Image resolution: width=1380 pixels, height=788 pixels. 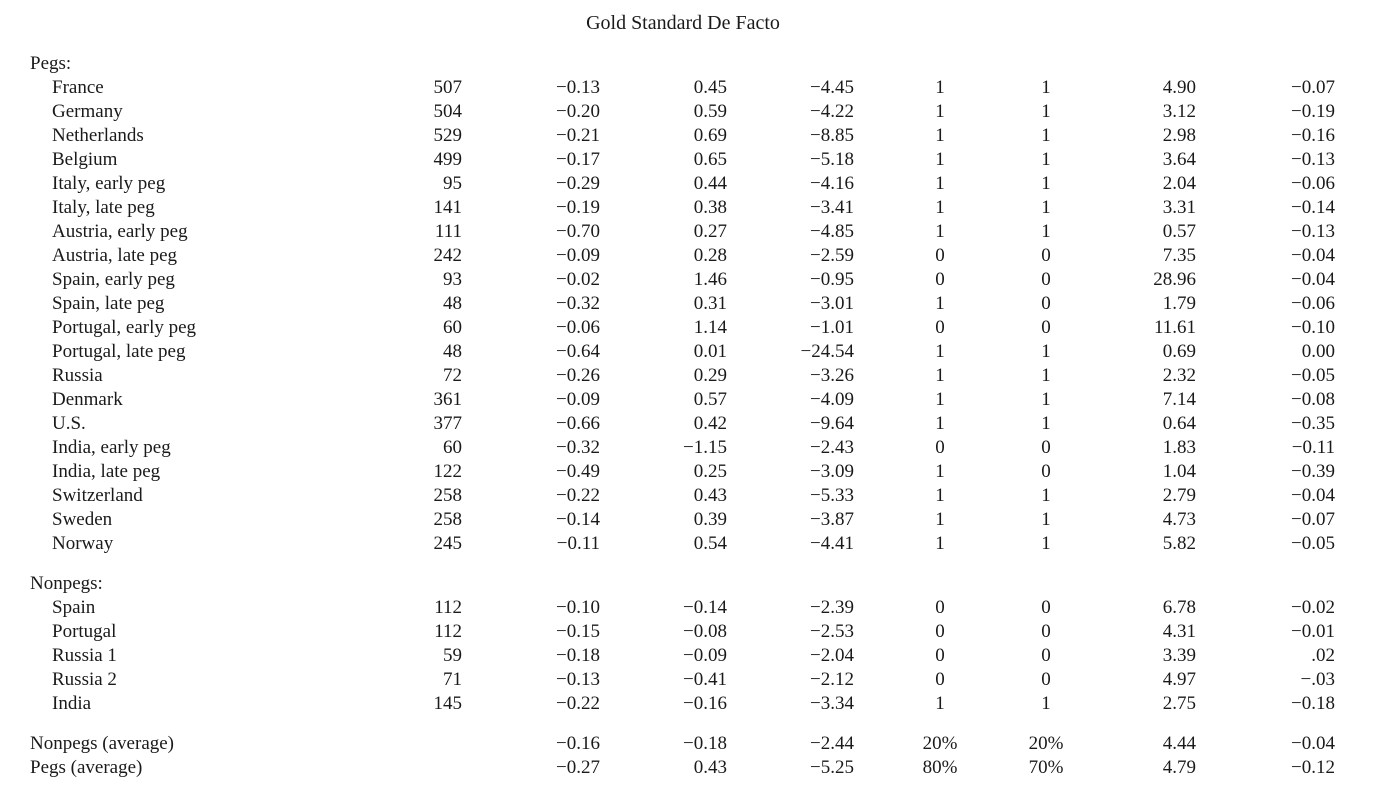 What do you see at coordinates (690, 424) in the screenshot?
I see `table-row: U.S. 377 −0.66 0.42 −9.64 1 1 0.64 −0.35` at bounding box center [690, 424].